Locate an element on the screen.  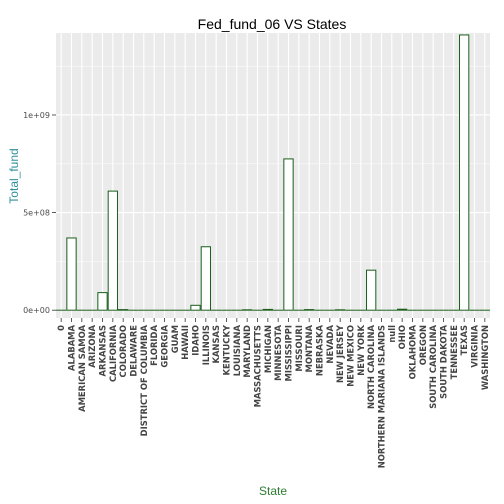
x-tick-label: MARYLAND is located at coordinates (247, 351).